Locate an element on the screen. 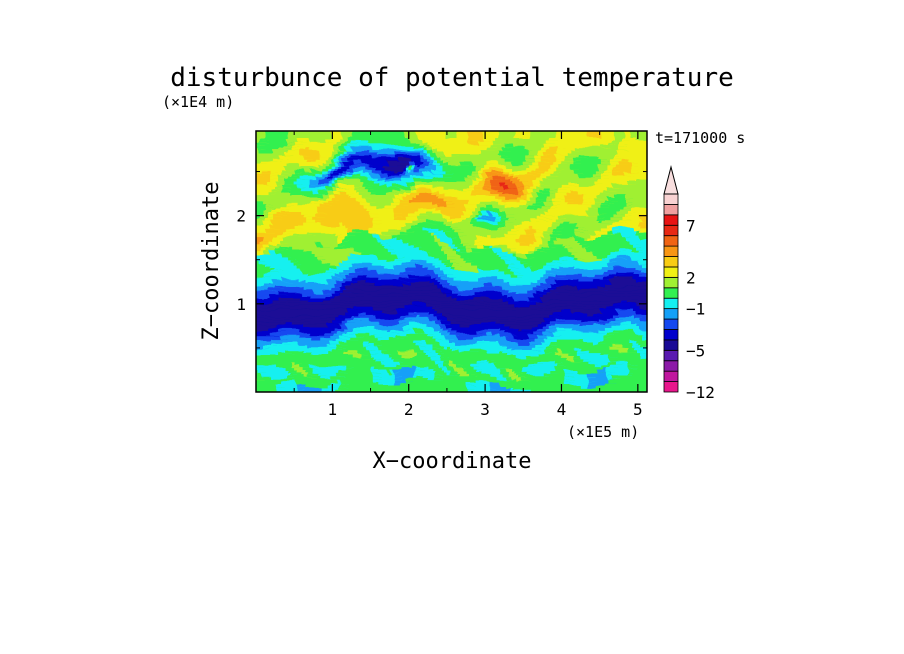 The image size is (904, 654). x-scale-label: (×1E5 m) is located at coordinates (603, 432).